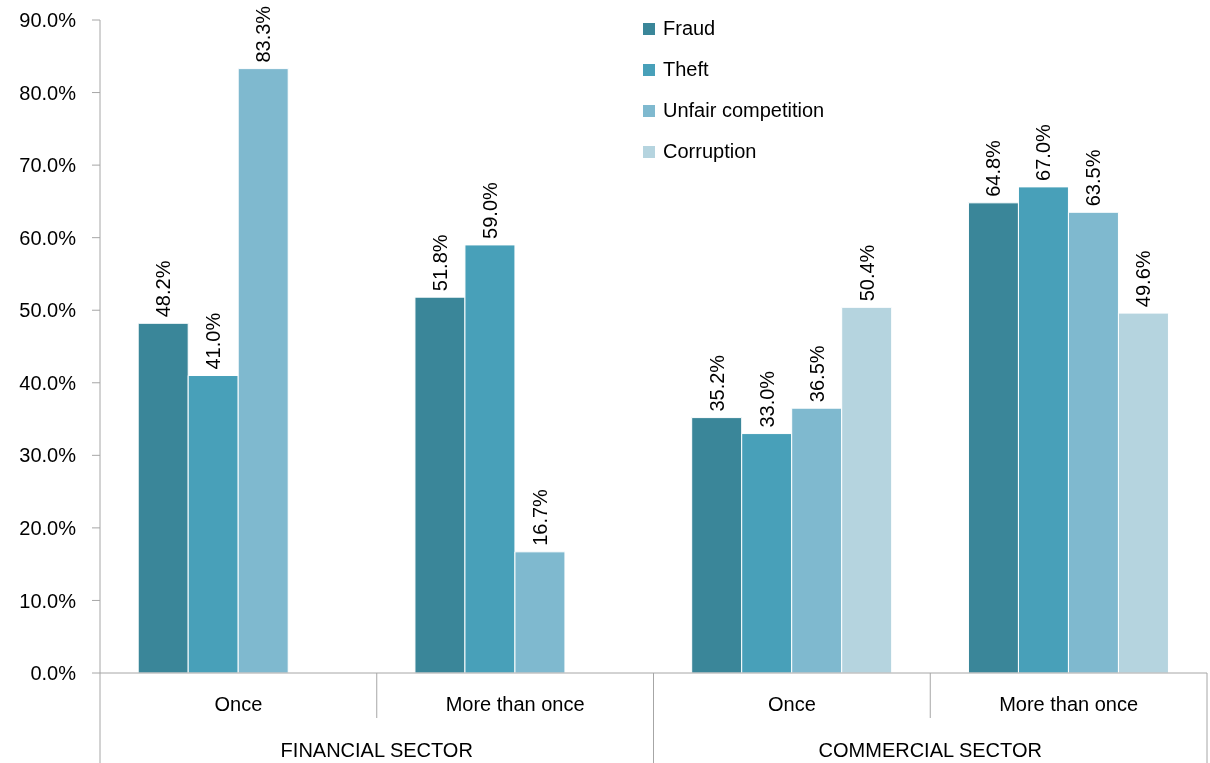  I want to click on y-tick-label: 50.0%, so click(48, 310).